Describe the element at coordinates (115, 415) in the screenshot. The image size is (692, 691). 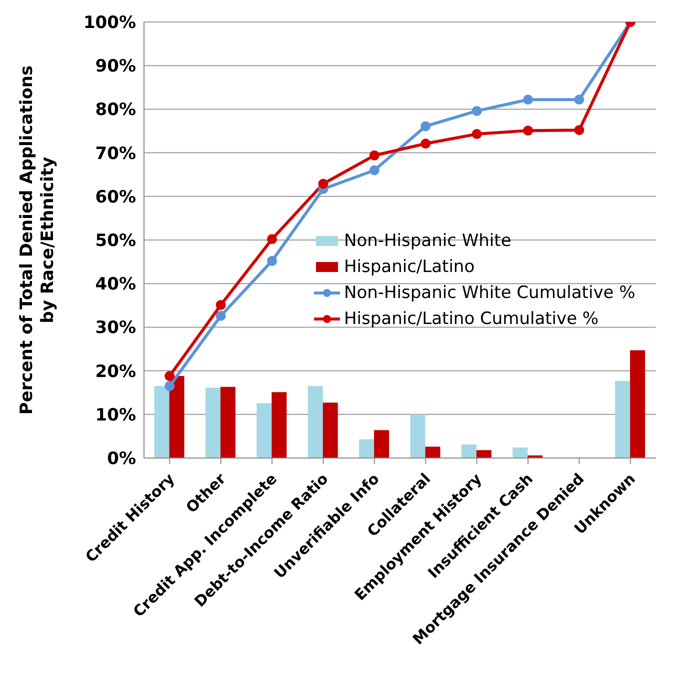
I see `y-tick-label: 10%` at that location.